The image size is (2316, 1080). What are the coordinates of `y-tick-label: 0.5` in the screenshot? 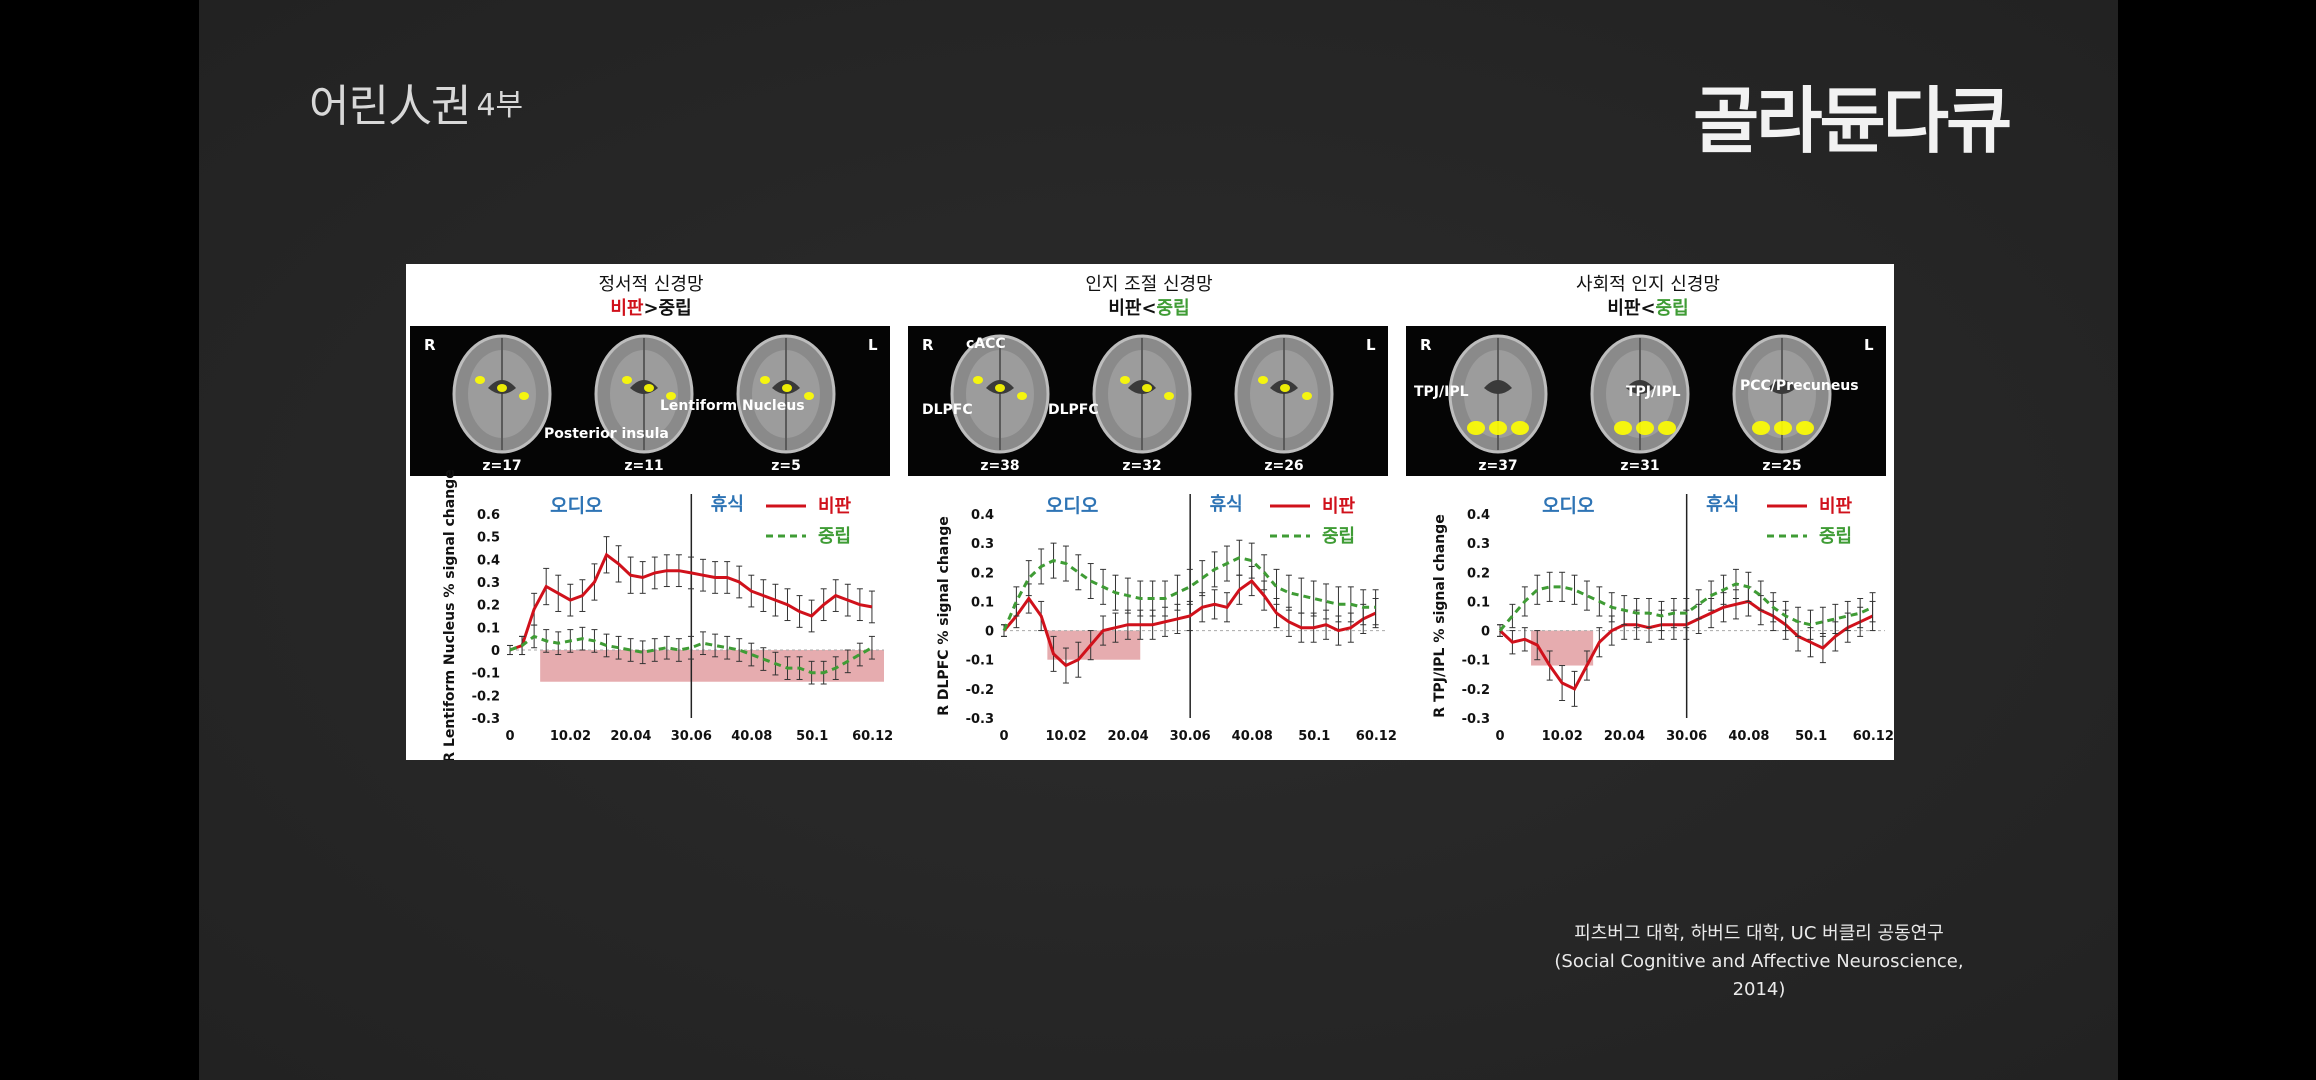 It's located at (488, 538).